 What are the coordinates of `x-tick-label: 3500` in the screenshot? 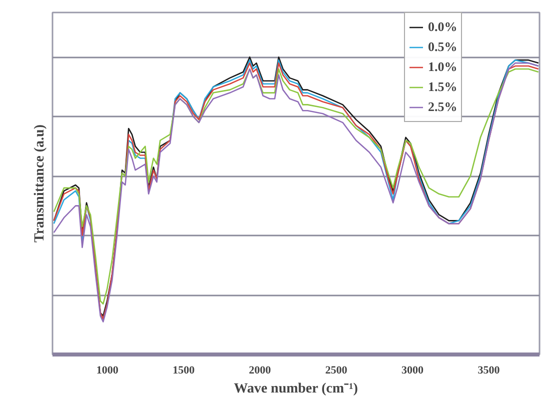 It's located at (489, 370).